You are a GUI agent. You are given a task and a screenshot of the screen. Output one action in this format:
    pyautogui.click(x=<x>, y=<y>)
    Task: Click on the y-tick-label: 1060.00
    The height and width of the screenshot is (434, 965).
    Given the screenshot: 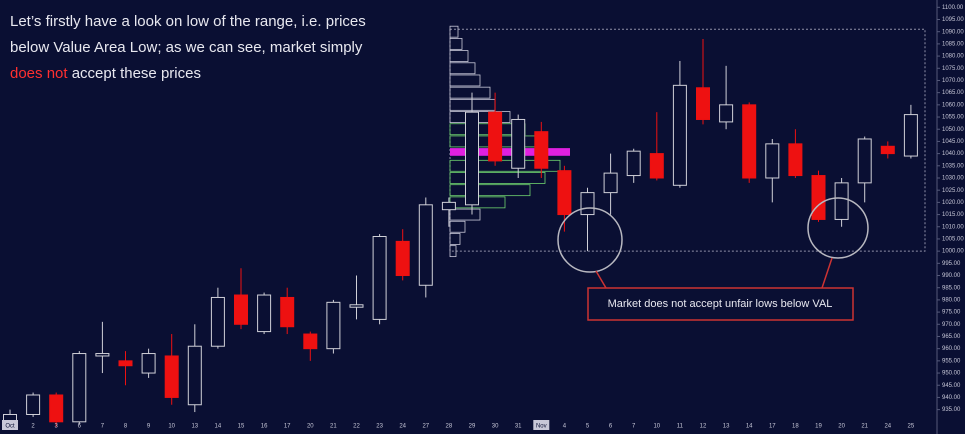 What is the action you would take?
    pyautogui.click(x=953, y=105)
    